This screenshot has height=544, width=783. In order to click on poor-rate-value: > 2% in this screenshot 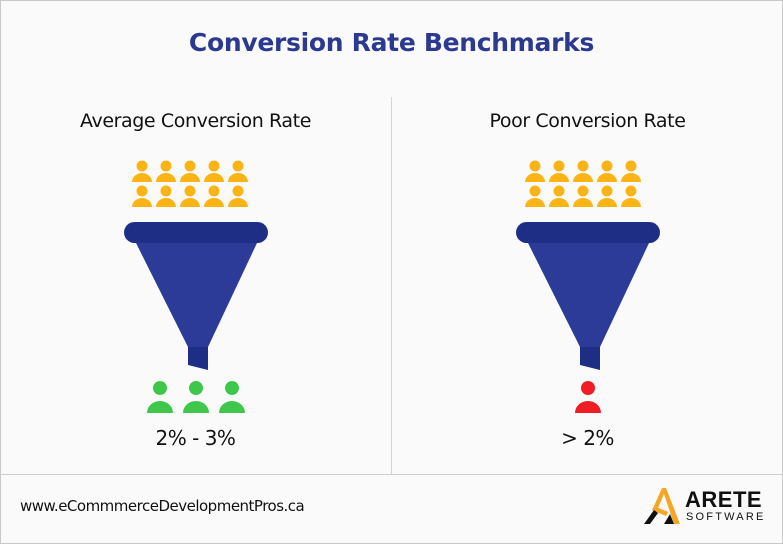, I will do `click(587, 438)`.